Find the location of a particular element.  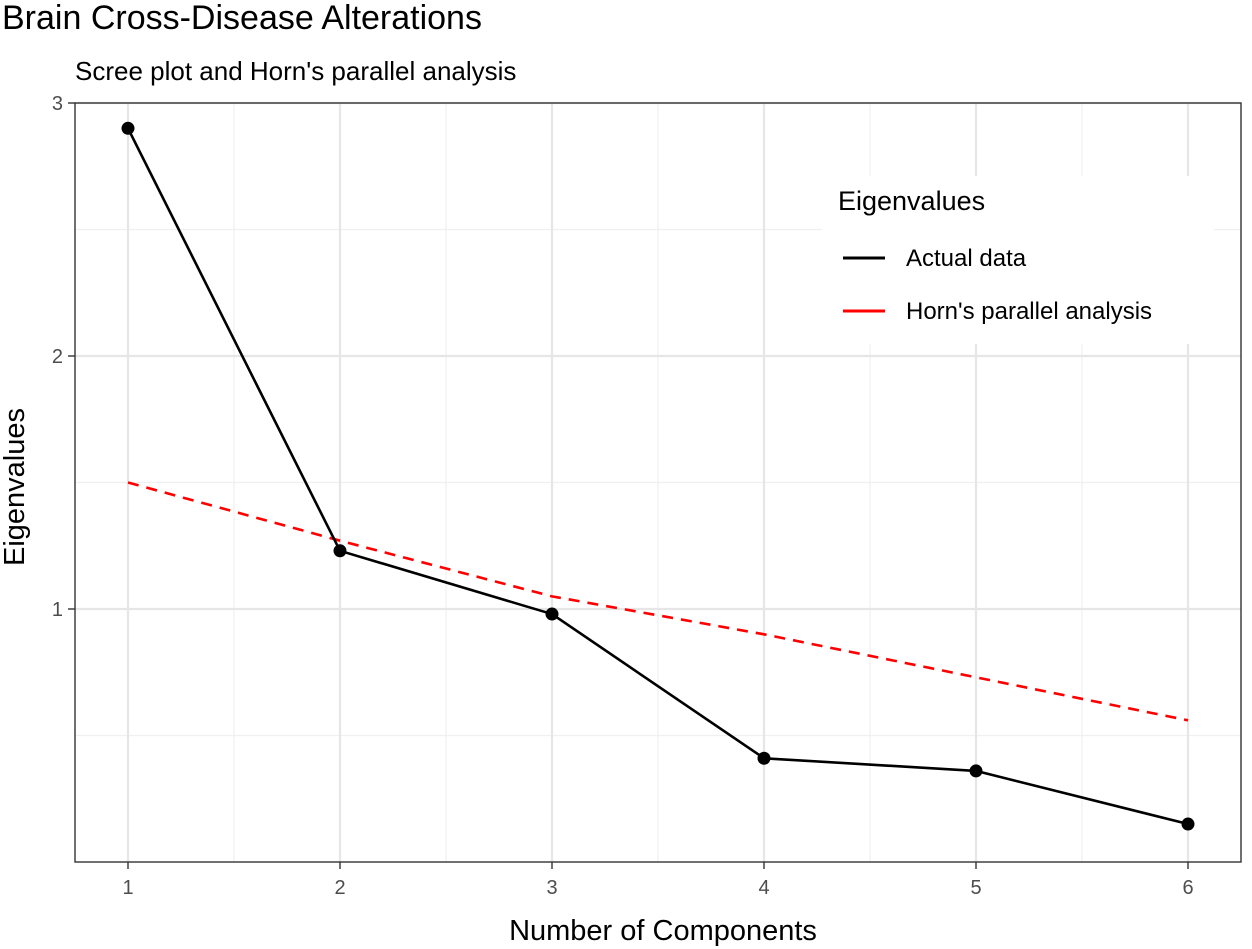

x-tick-label: 6 is located at coordinates (1187, 888).